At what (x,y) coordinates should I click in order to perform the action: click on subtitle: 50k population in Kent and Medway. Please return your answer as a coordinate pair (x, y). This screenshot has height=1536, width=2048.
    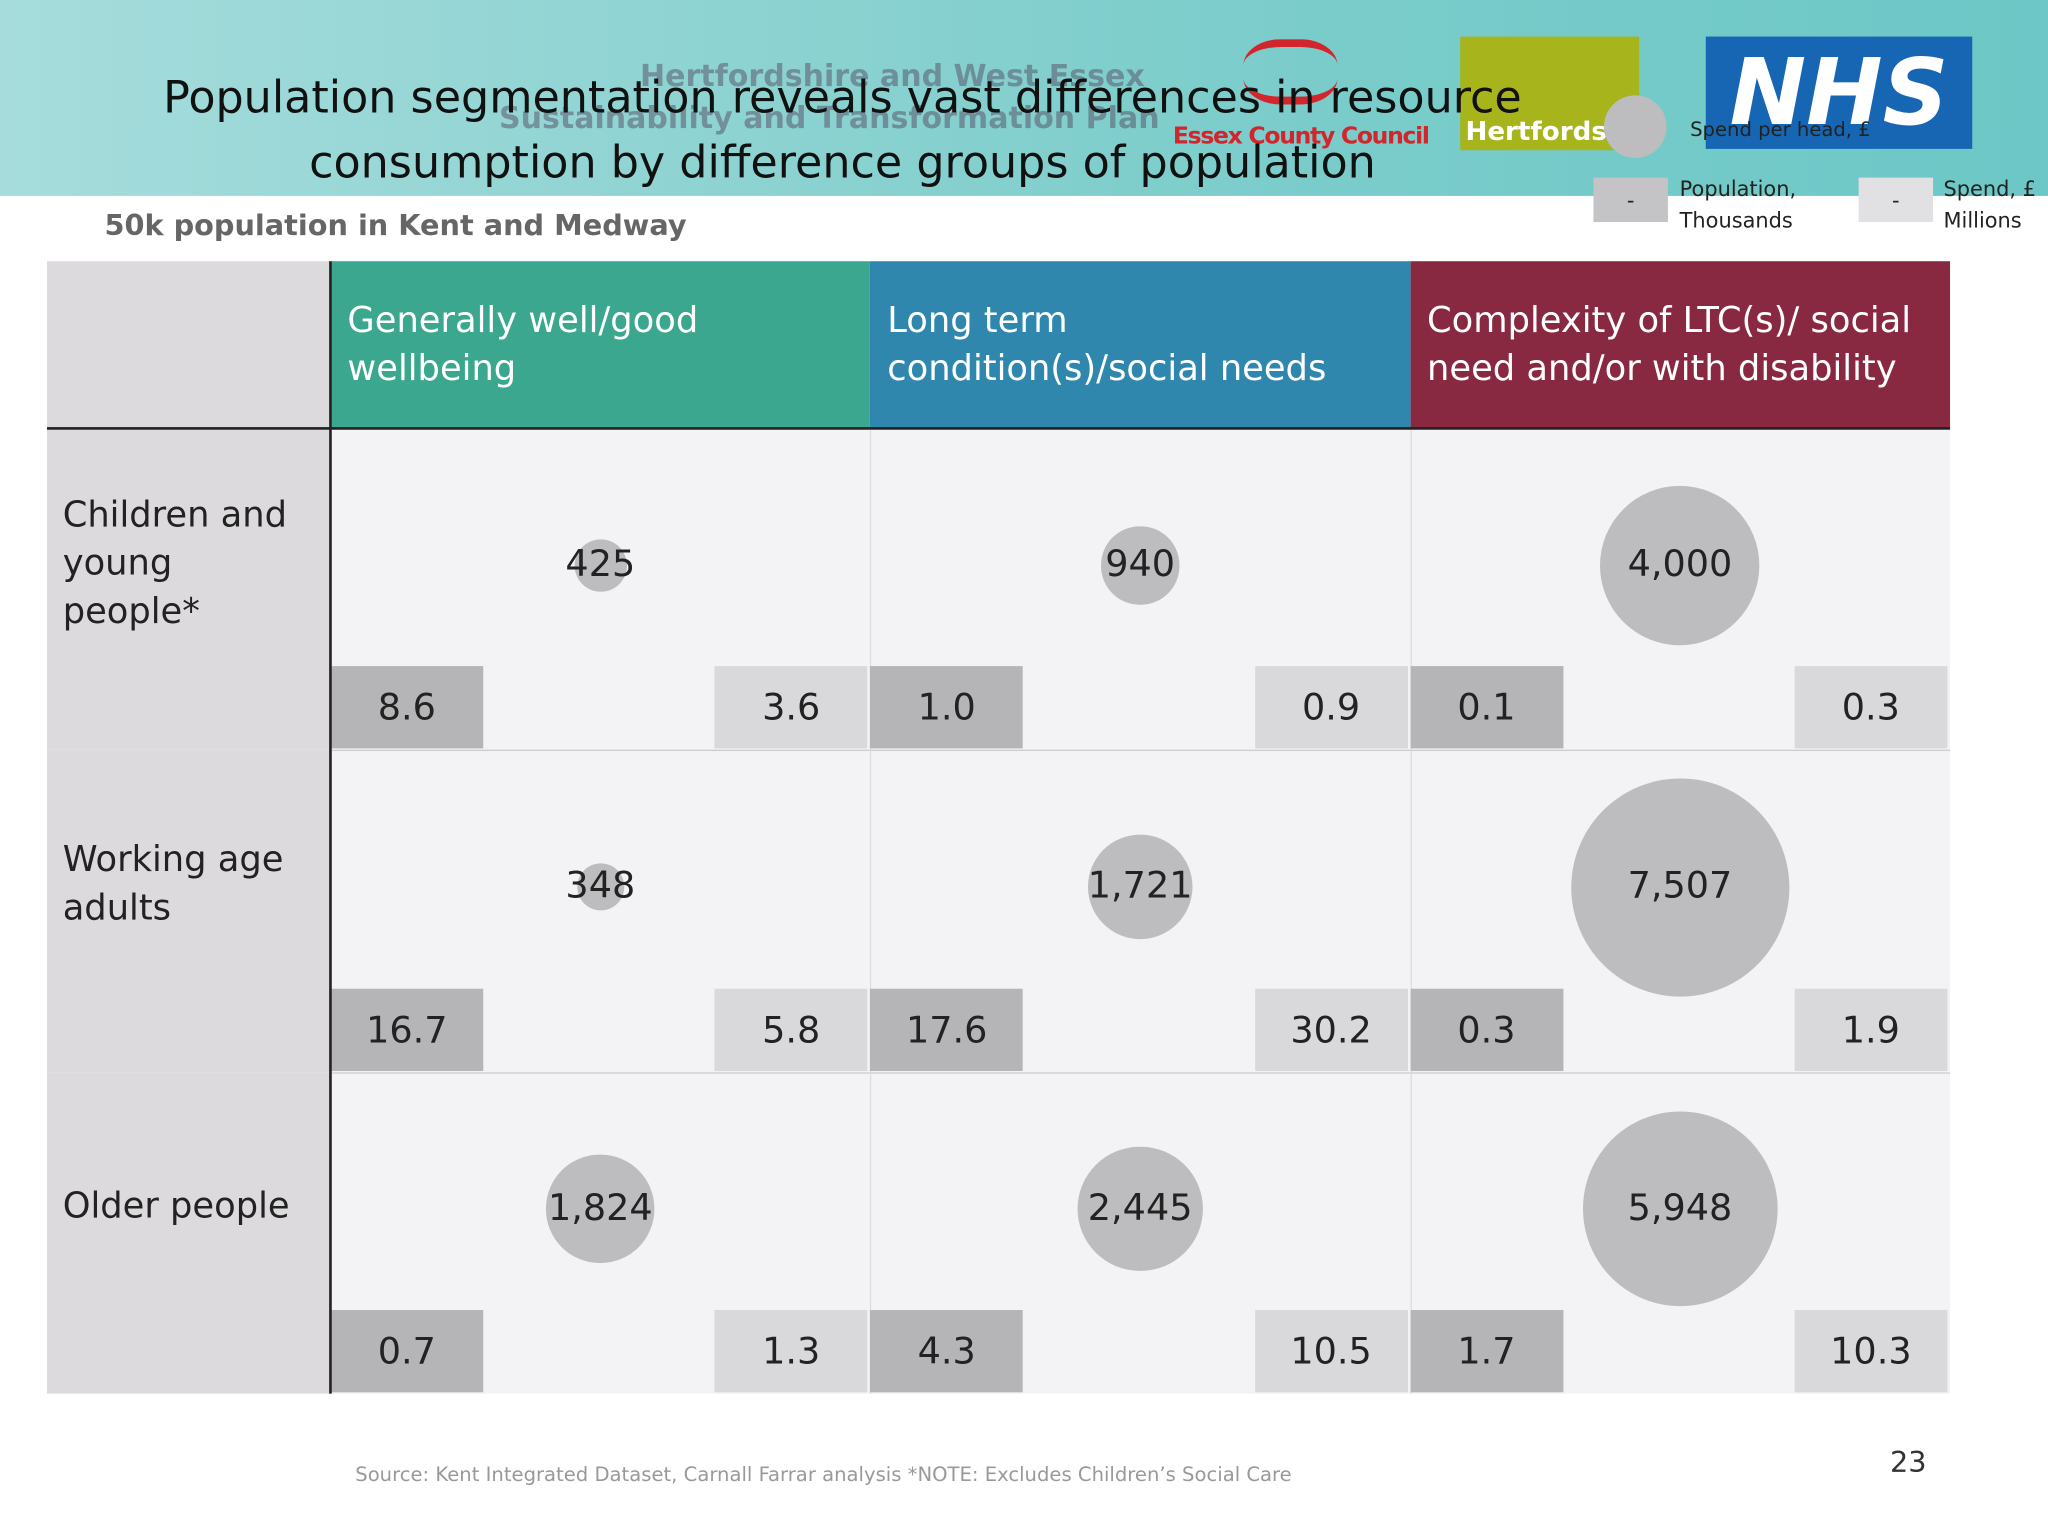
    Looking at the image, I should click on (395, 226).